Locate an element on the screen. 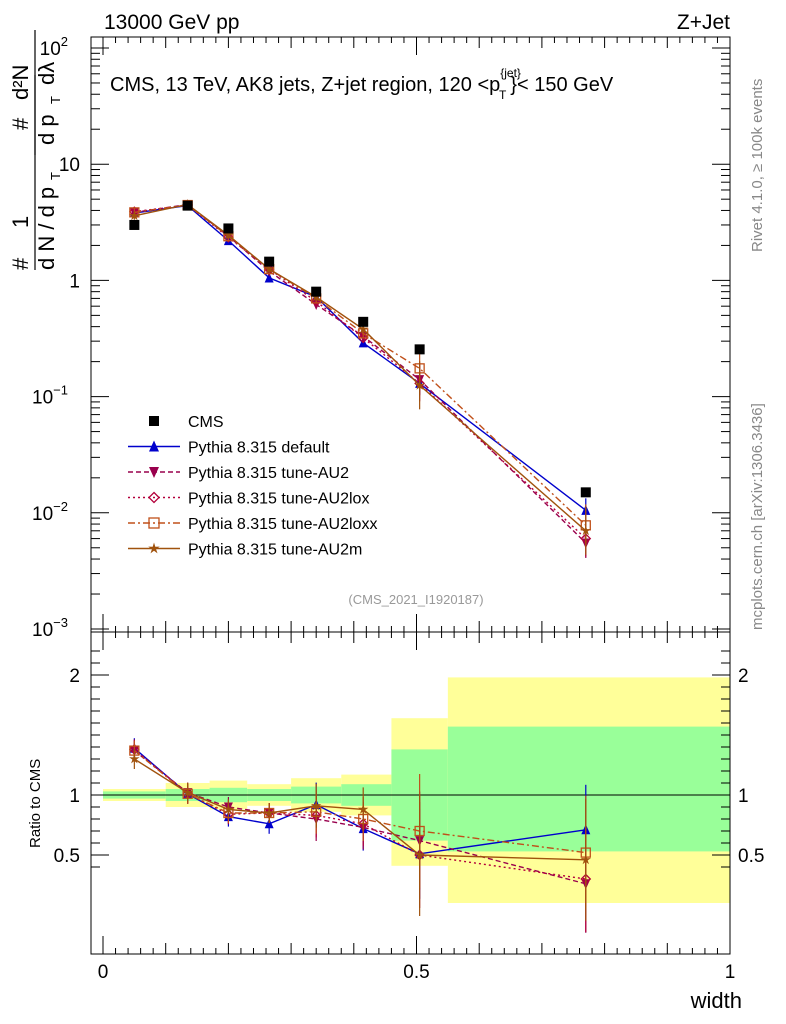 This screenshot has width=786, height=1024. mcplots-label: mcplots.cern.ch [arXiv:1306.3436] is located at coordinates (757, 516).